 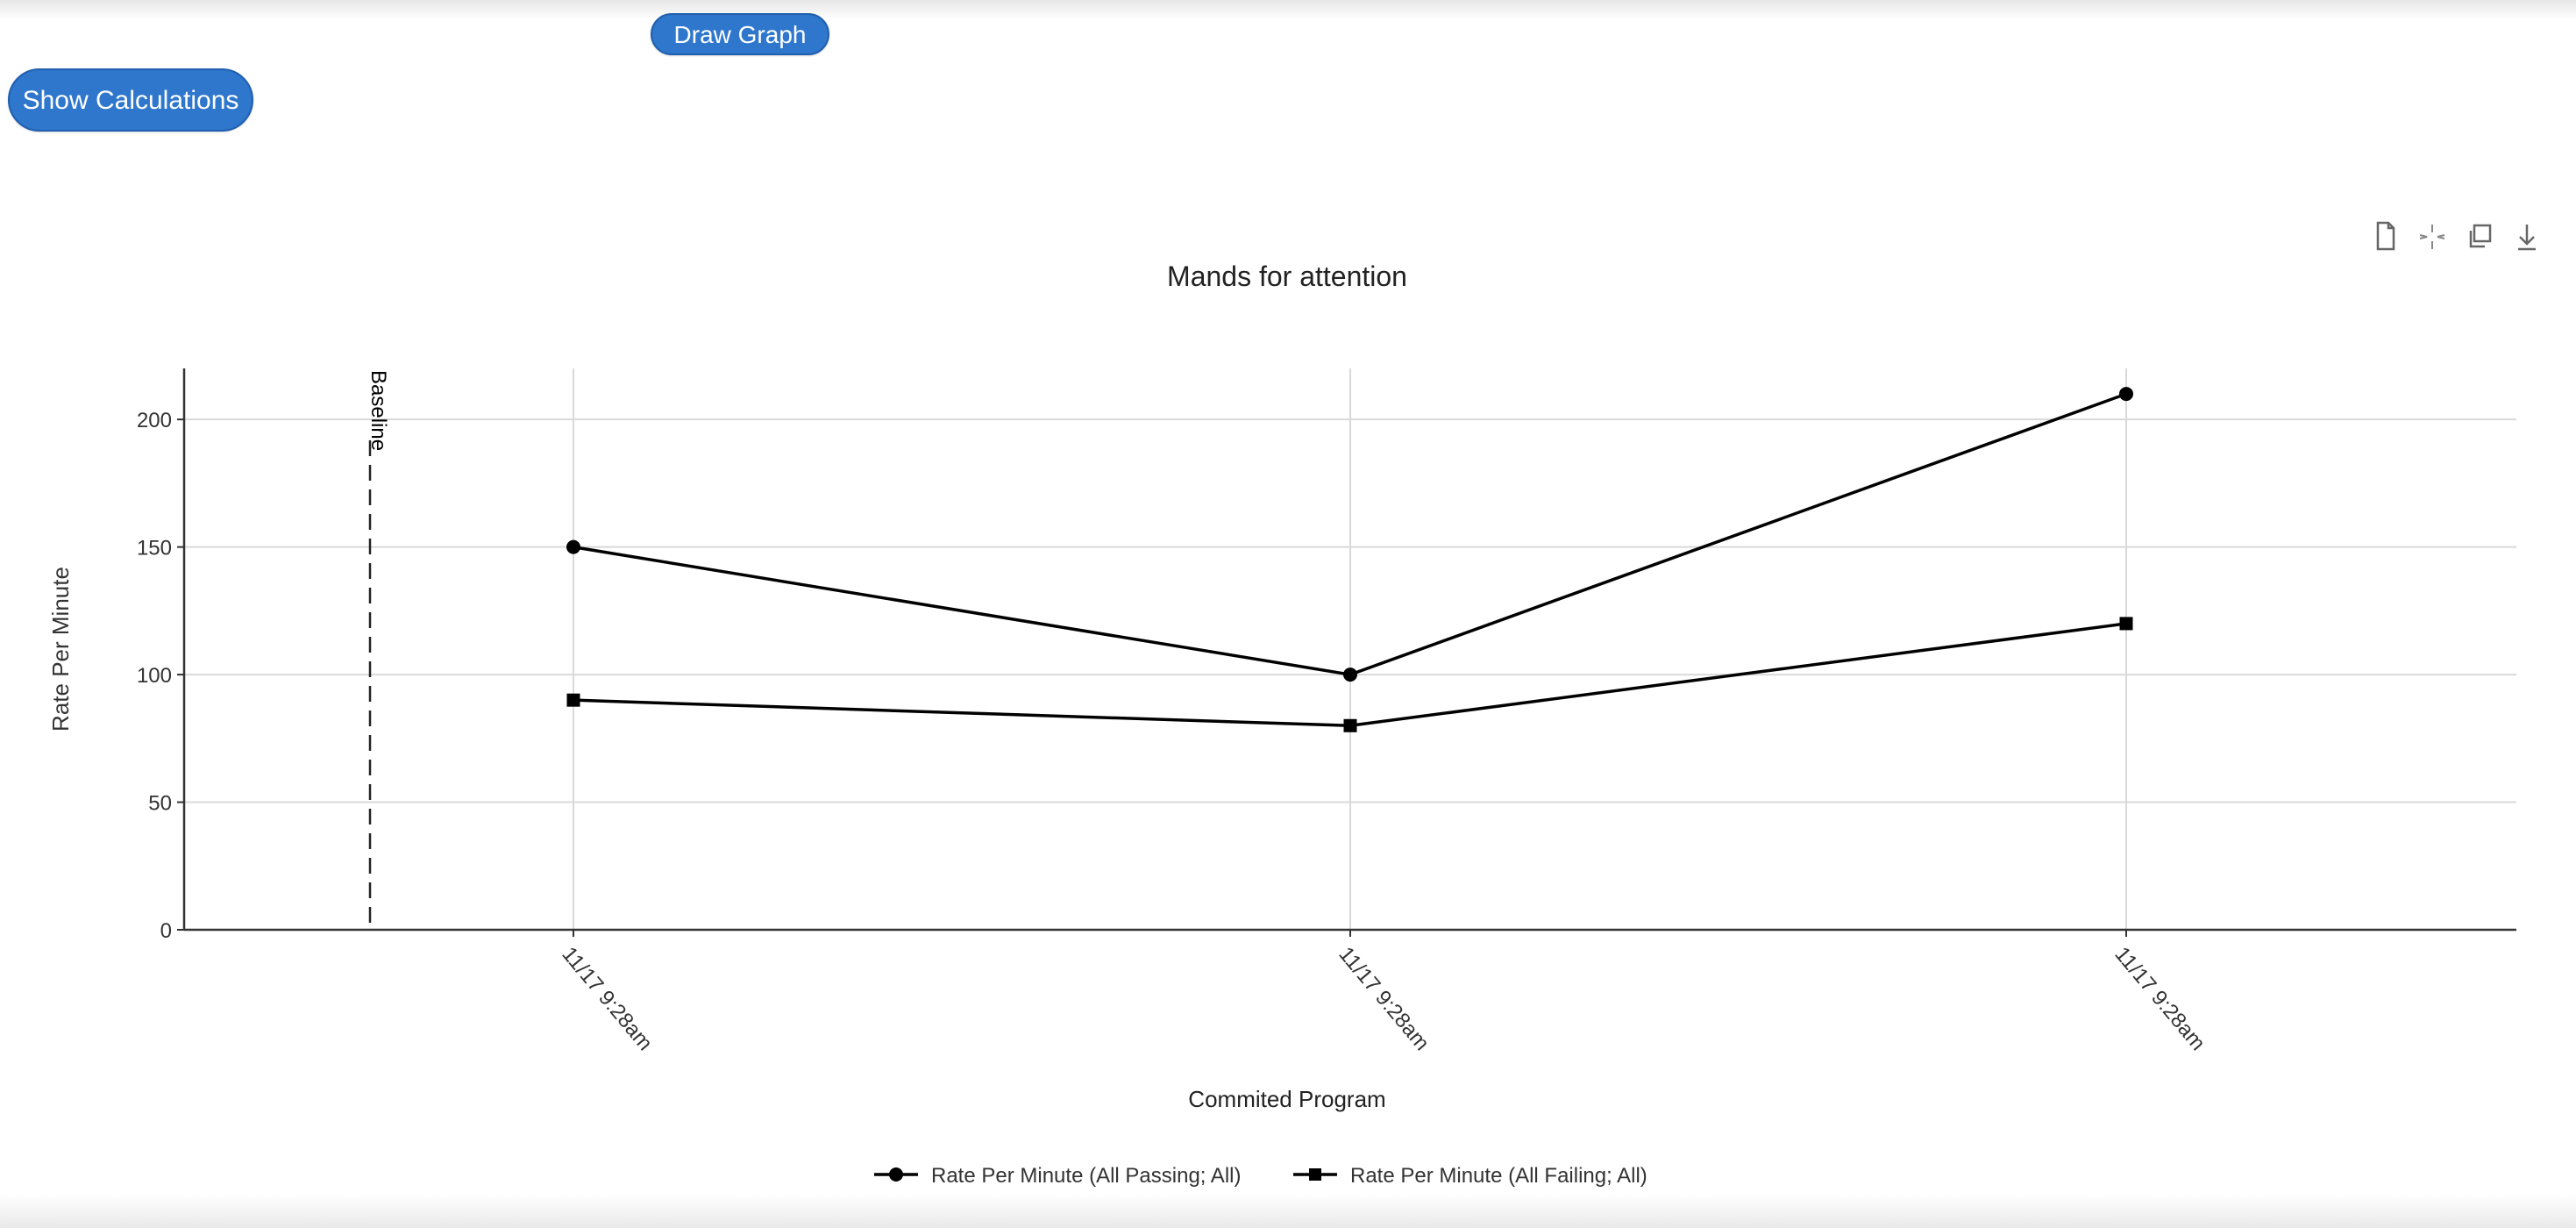 What do you see at coordinates (60, 650) in the screenshot?
I see `y-axis-label: Rate Per Minute` at bounding box center [60, 650].